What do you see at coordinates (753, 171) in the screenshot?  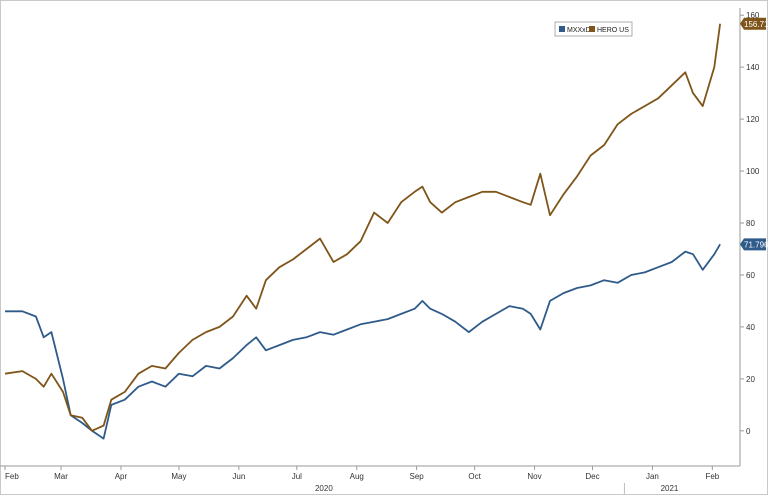 I see `y-tick-label: 100` at bounding box center [753, 171].